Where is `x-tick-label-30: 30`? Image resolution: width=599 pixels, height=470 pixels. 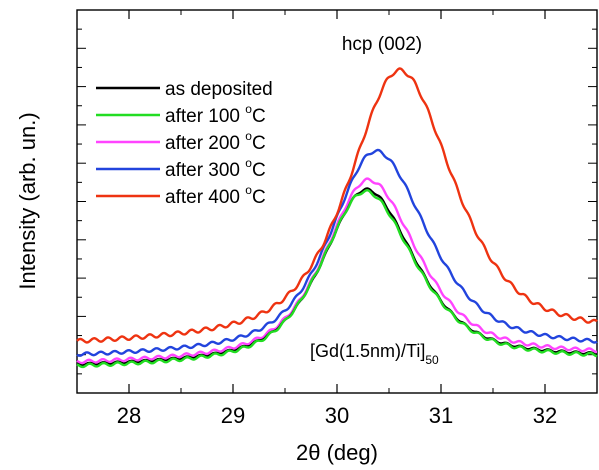 x-tick-label-30: 30 is located at coordinates (337, 415).